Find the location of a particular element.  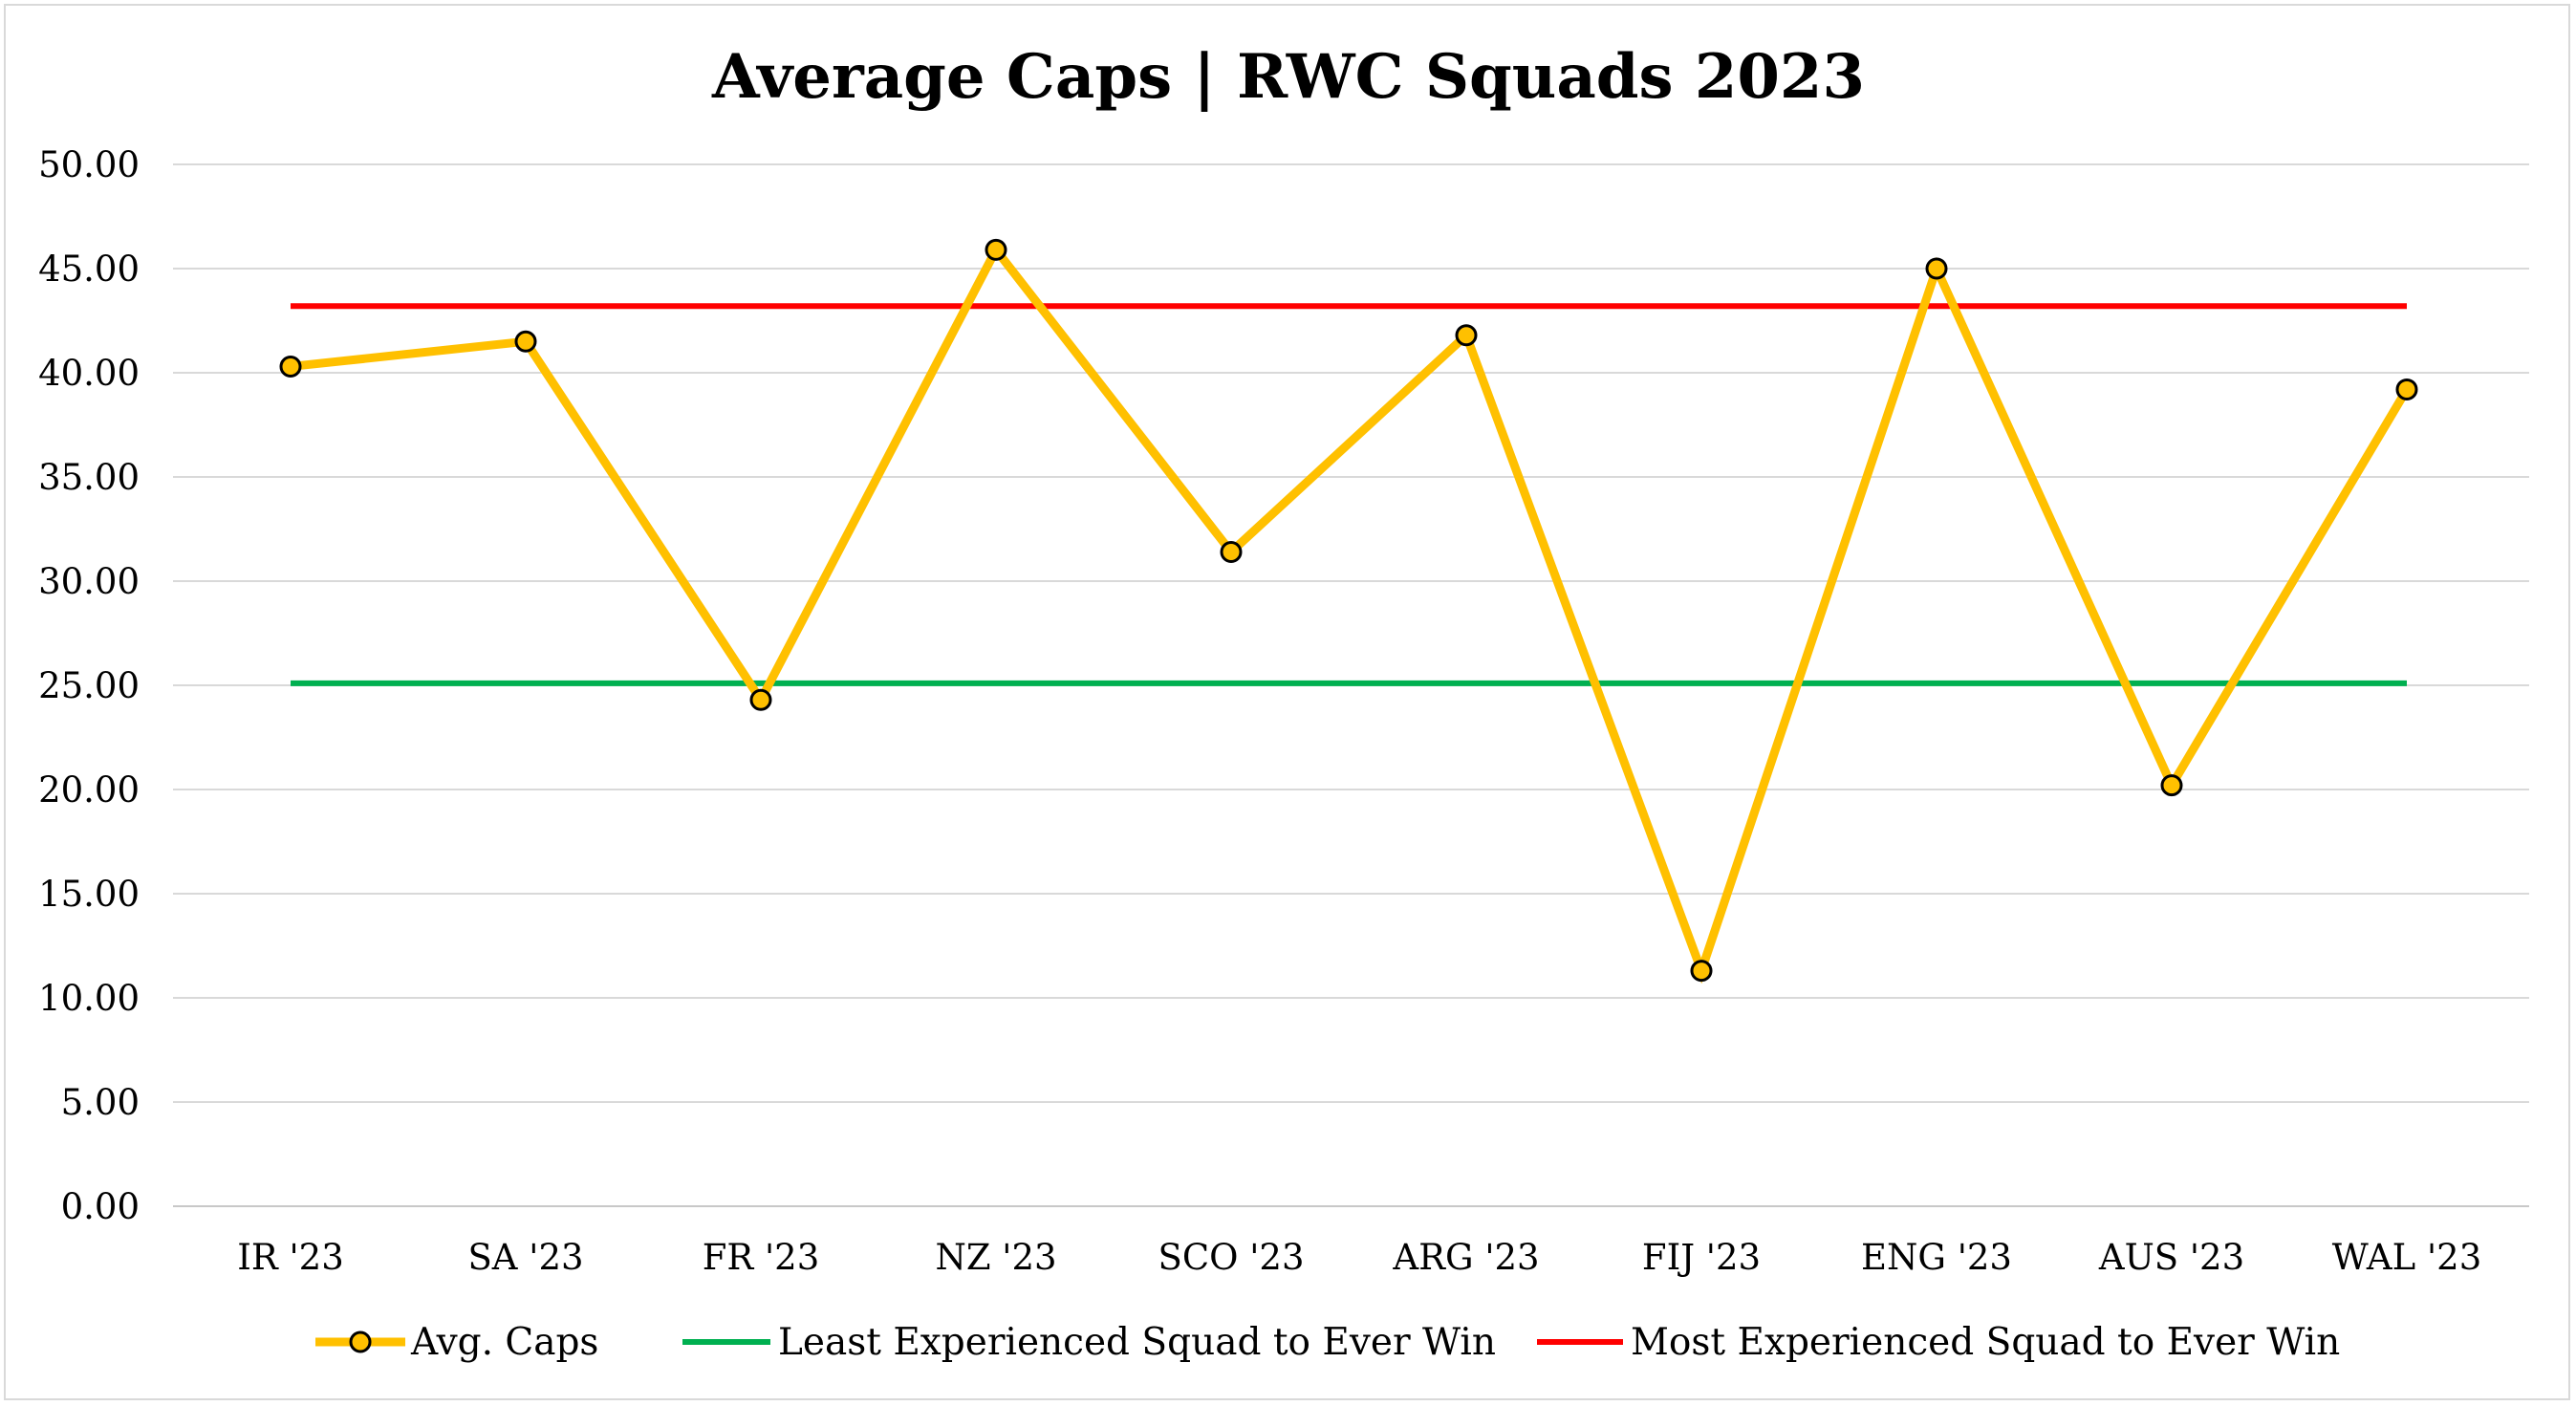

legend-label: Avg. Caps is located at coordinates (504, 1342).